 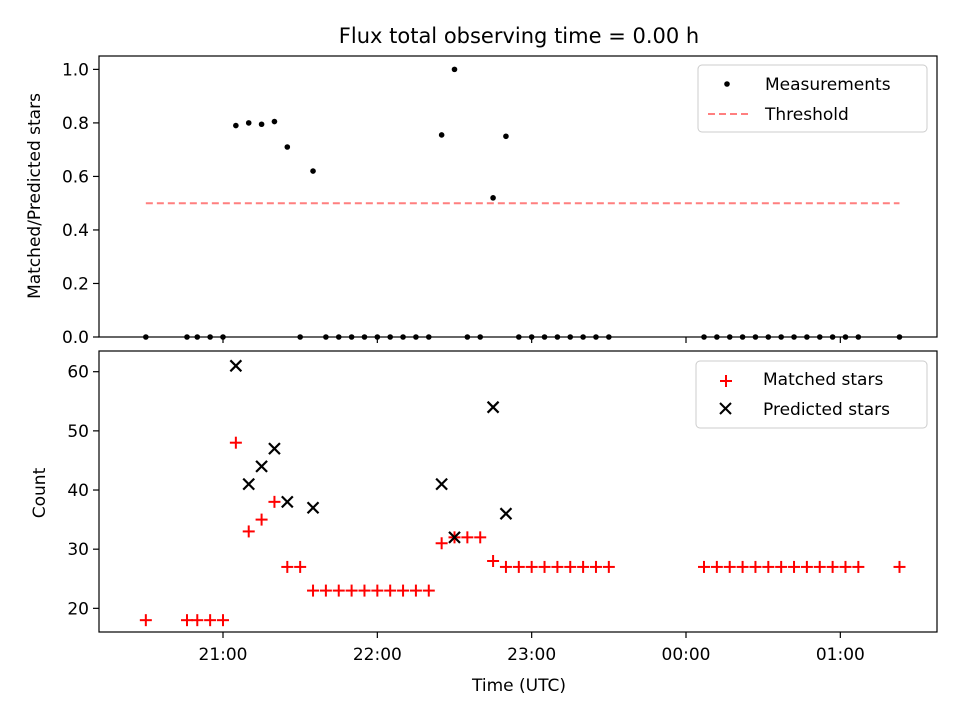 I want to click on y-tick-label: 0.8, so click(x=75, y=124).